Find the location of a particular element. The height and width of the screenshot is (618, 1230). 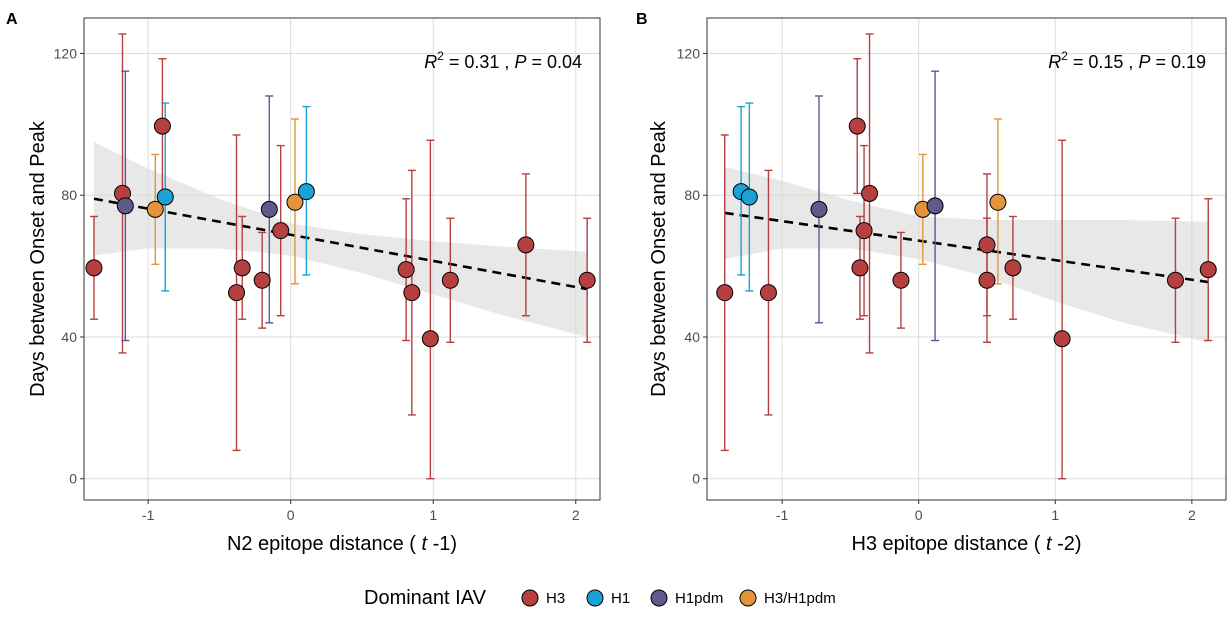

legend-box is located at coordinates (629, 597).